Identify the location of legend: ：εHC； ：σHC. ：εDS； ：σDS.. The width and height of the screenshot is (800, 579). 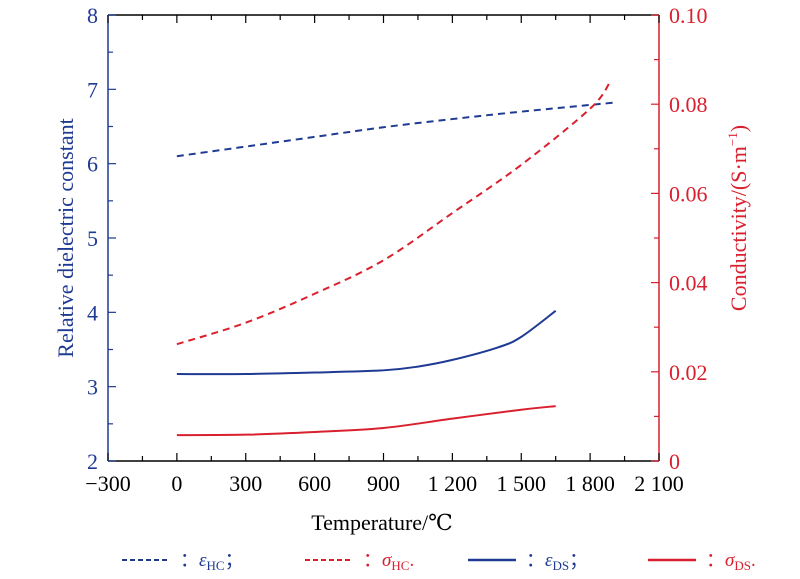
(439, 561).